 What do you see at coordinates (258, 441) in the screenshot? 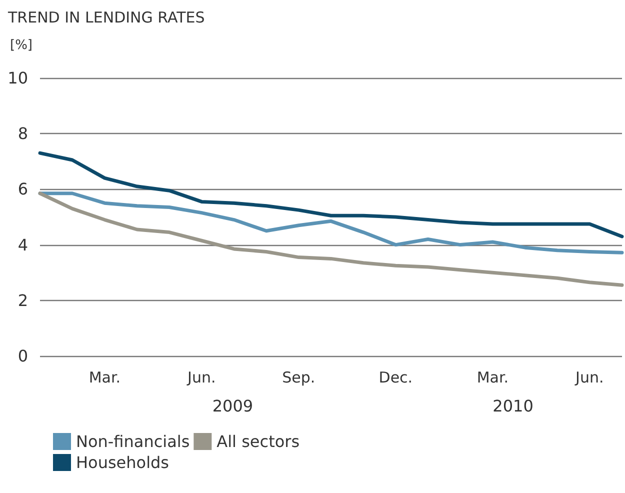
I see `legend-label: All sectors` at bounding box center [258, 441].